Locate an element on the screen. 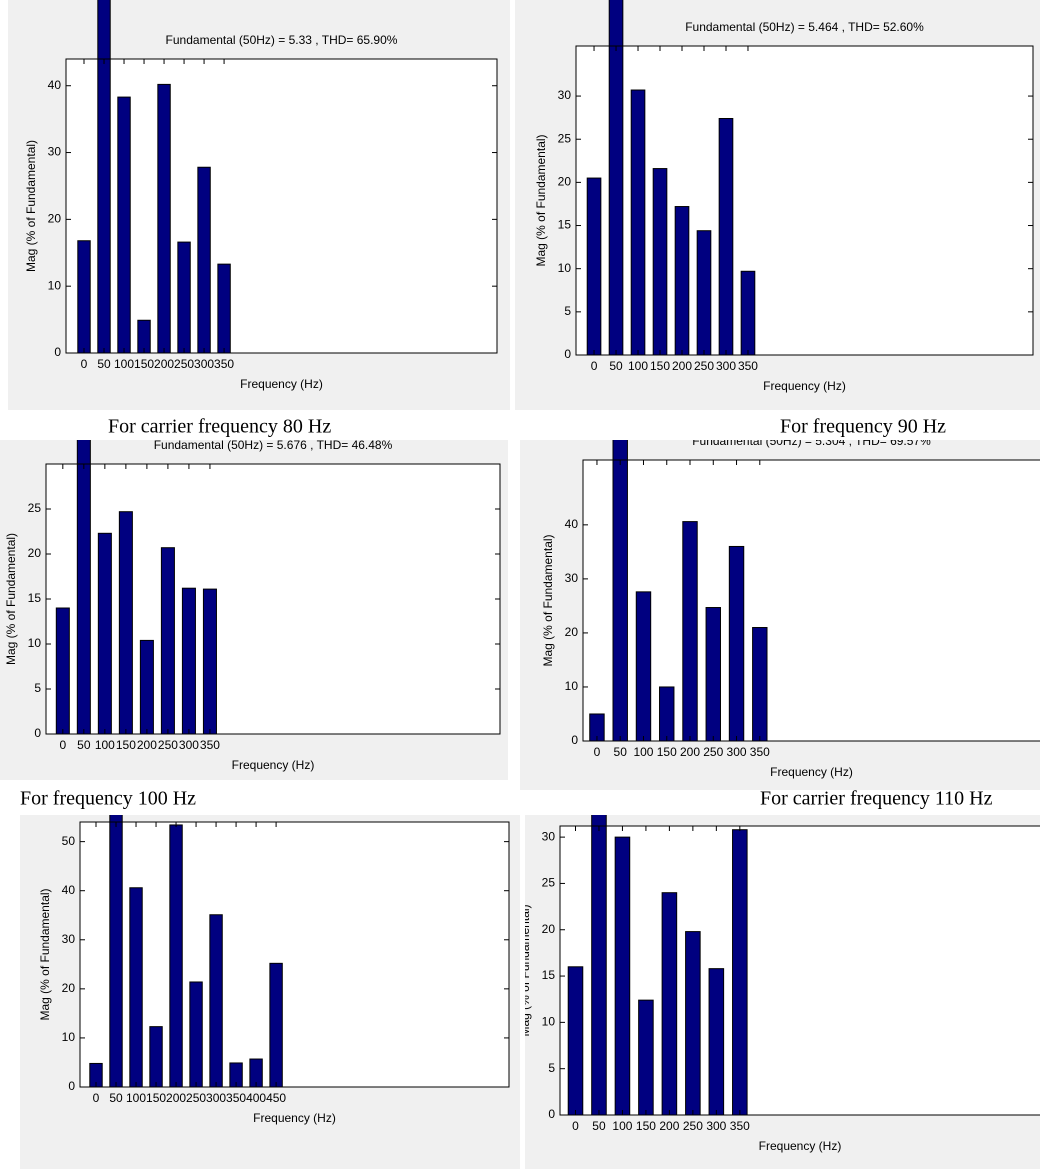  x-tick-label: 300 is located at coordinates (204, 364).